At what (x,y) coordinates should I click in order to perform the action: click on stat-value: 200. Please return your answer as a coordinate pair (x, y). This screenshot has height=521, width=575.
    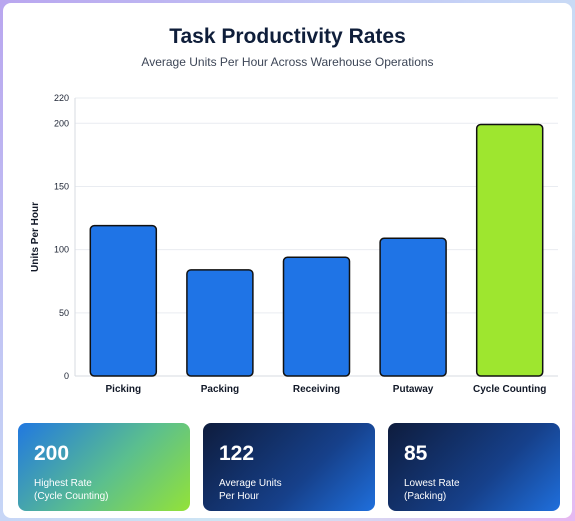
    Looking at the image, I should click on (52, 453).